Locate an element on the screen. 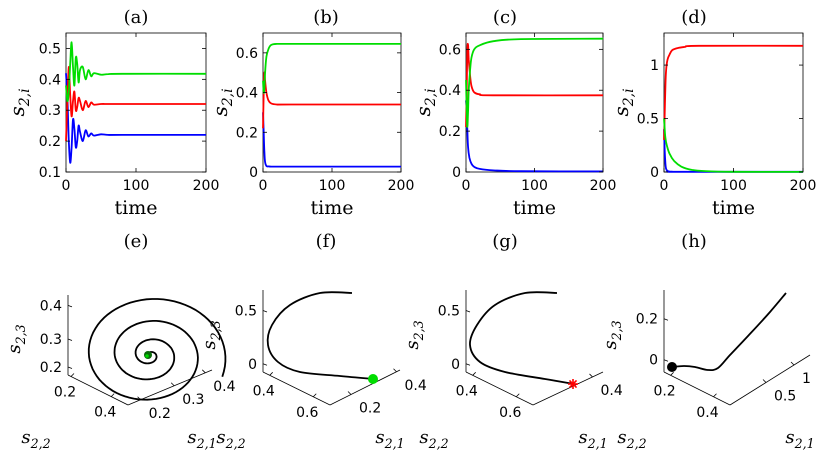  z-tick-label: 0.4 is located at coordinates (51, 306).